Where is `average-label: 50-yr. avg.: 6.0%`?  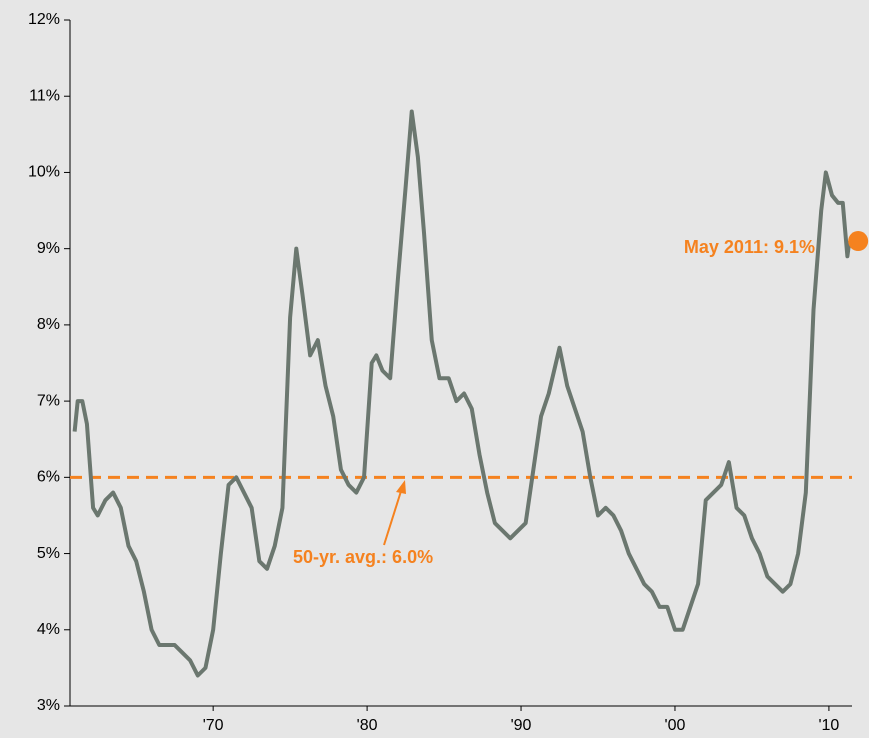
average-label: 50-yr. avg.: 6.0% is located at coordinates (363, 557).